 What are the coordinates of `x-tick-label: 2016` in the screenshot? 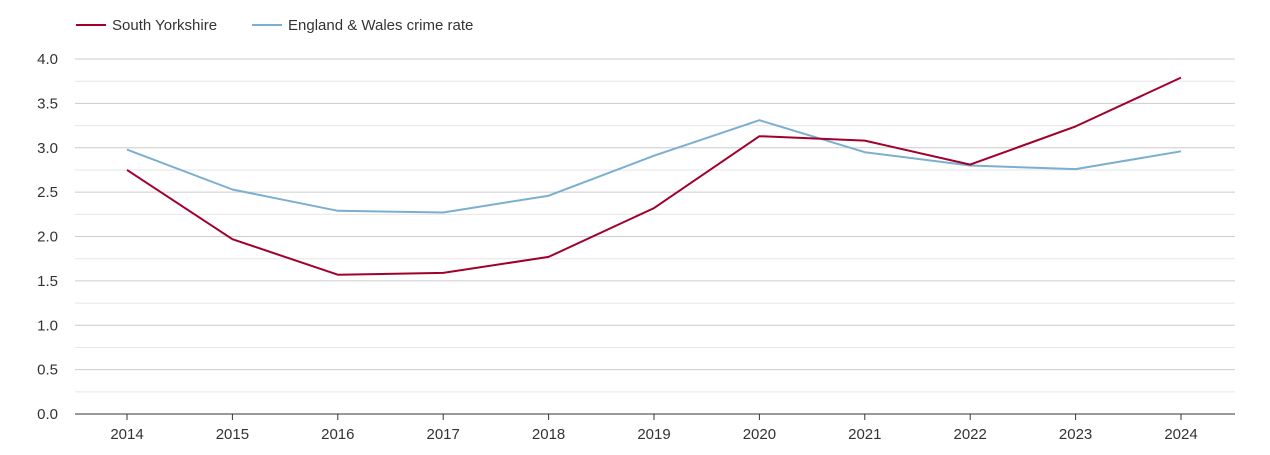 It's located at (337, 434).